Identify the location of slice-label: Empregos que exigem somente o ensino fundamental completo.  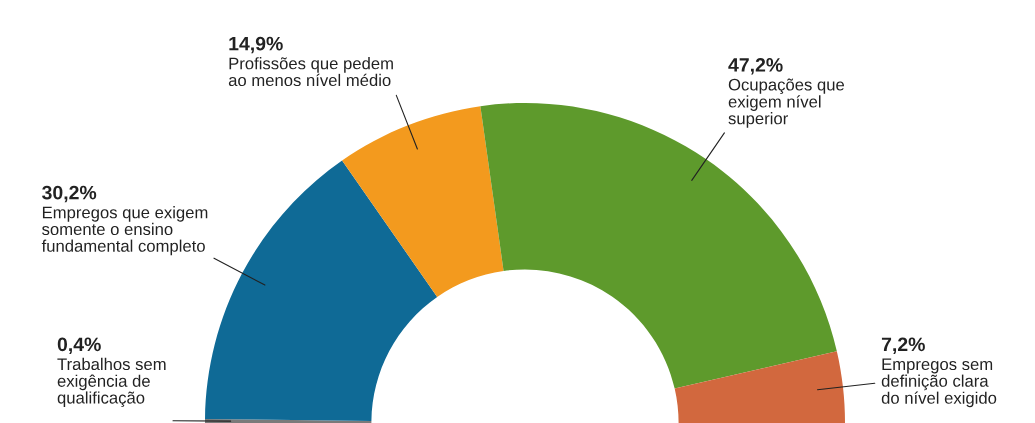
(124, 231).